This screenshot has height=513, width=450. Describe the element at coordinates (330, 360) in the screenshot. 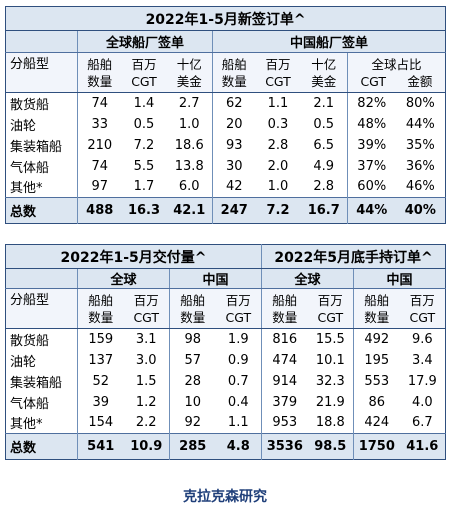

I see `value-cell: 10.1` at that location.